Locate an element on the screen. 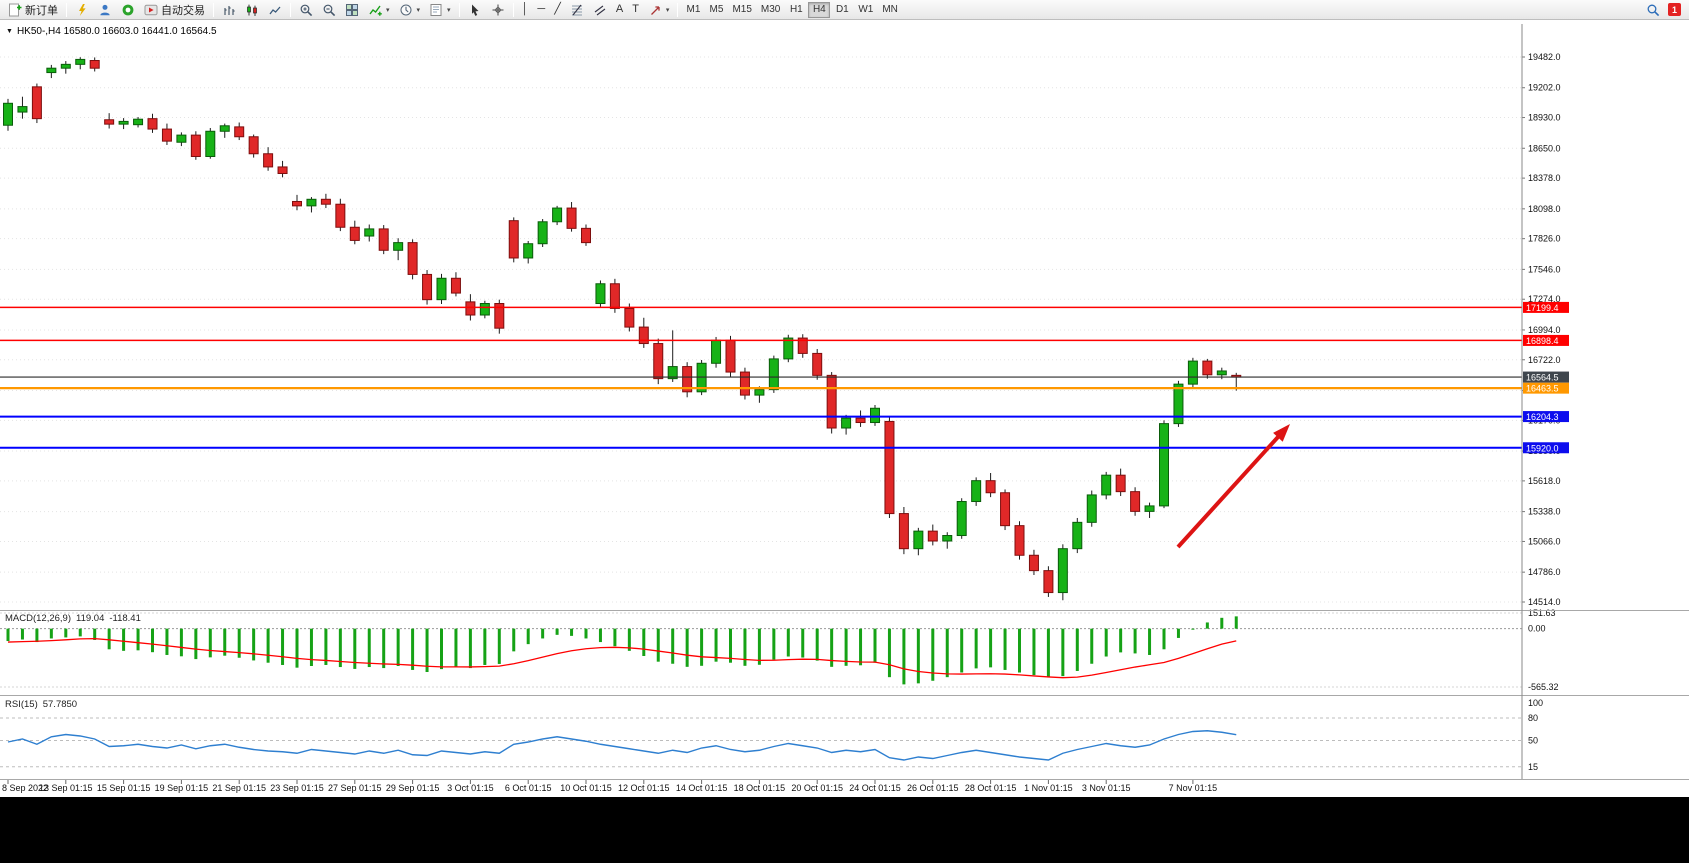 The image size is (1689, 863). macd-signal-value: -118.41 is located at coordinates (125, 618).